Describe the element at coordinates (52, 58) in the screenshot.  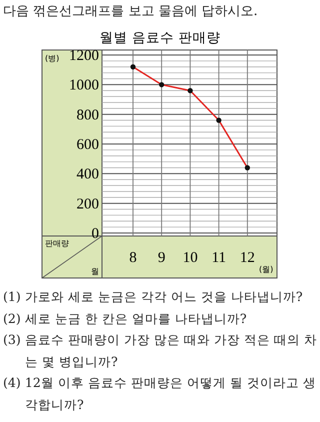
I see `y-axis-title: (병)` at that location.